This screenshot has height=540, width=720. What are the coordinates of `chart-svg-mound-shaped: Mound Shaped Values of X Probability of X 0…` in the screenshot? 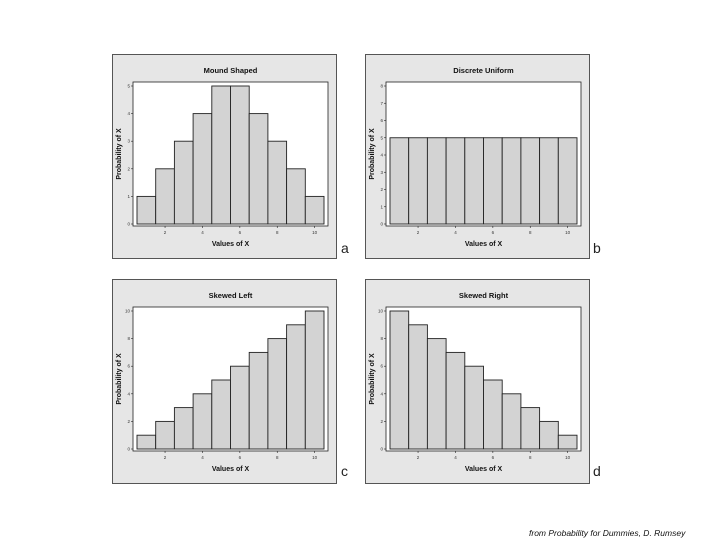 It's located at (222, 157).